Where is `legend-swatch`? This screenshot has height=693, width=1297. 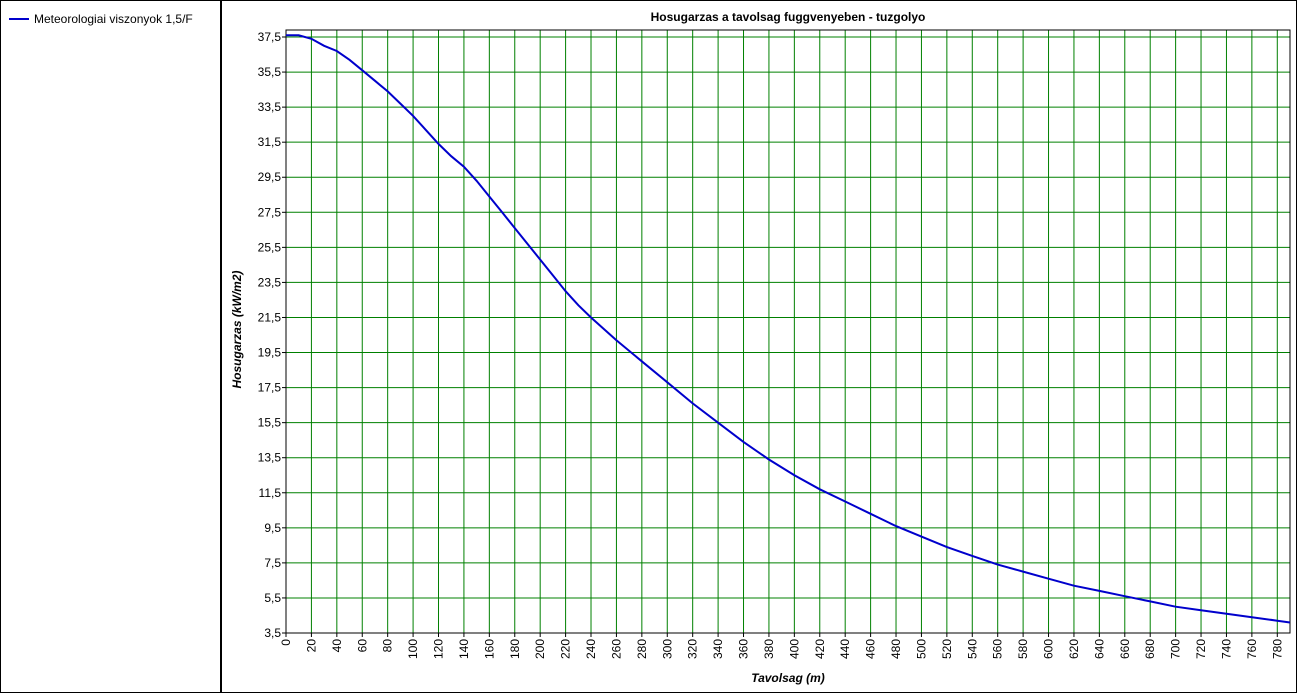 legend-swatch is located at coordinates (19, 19).